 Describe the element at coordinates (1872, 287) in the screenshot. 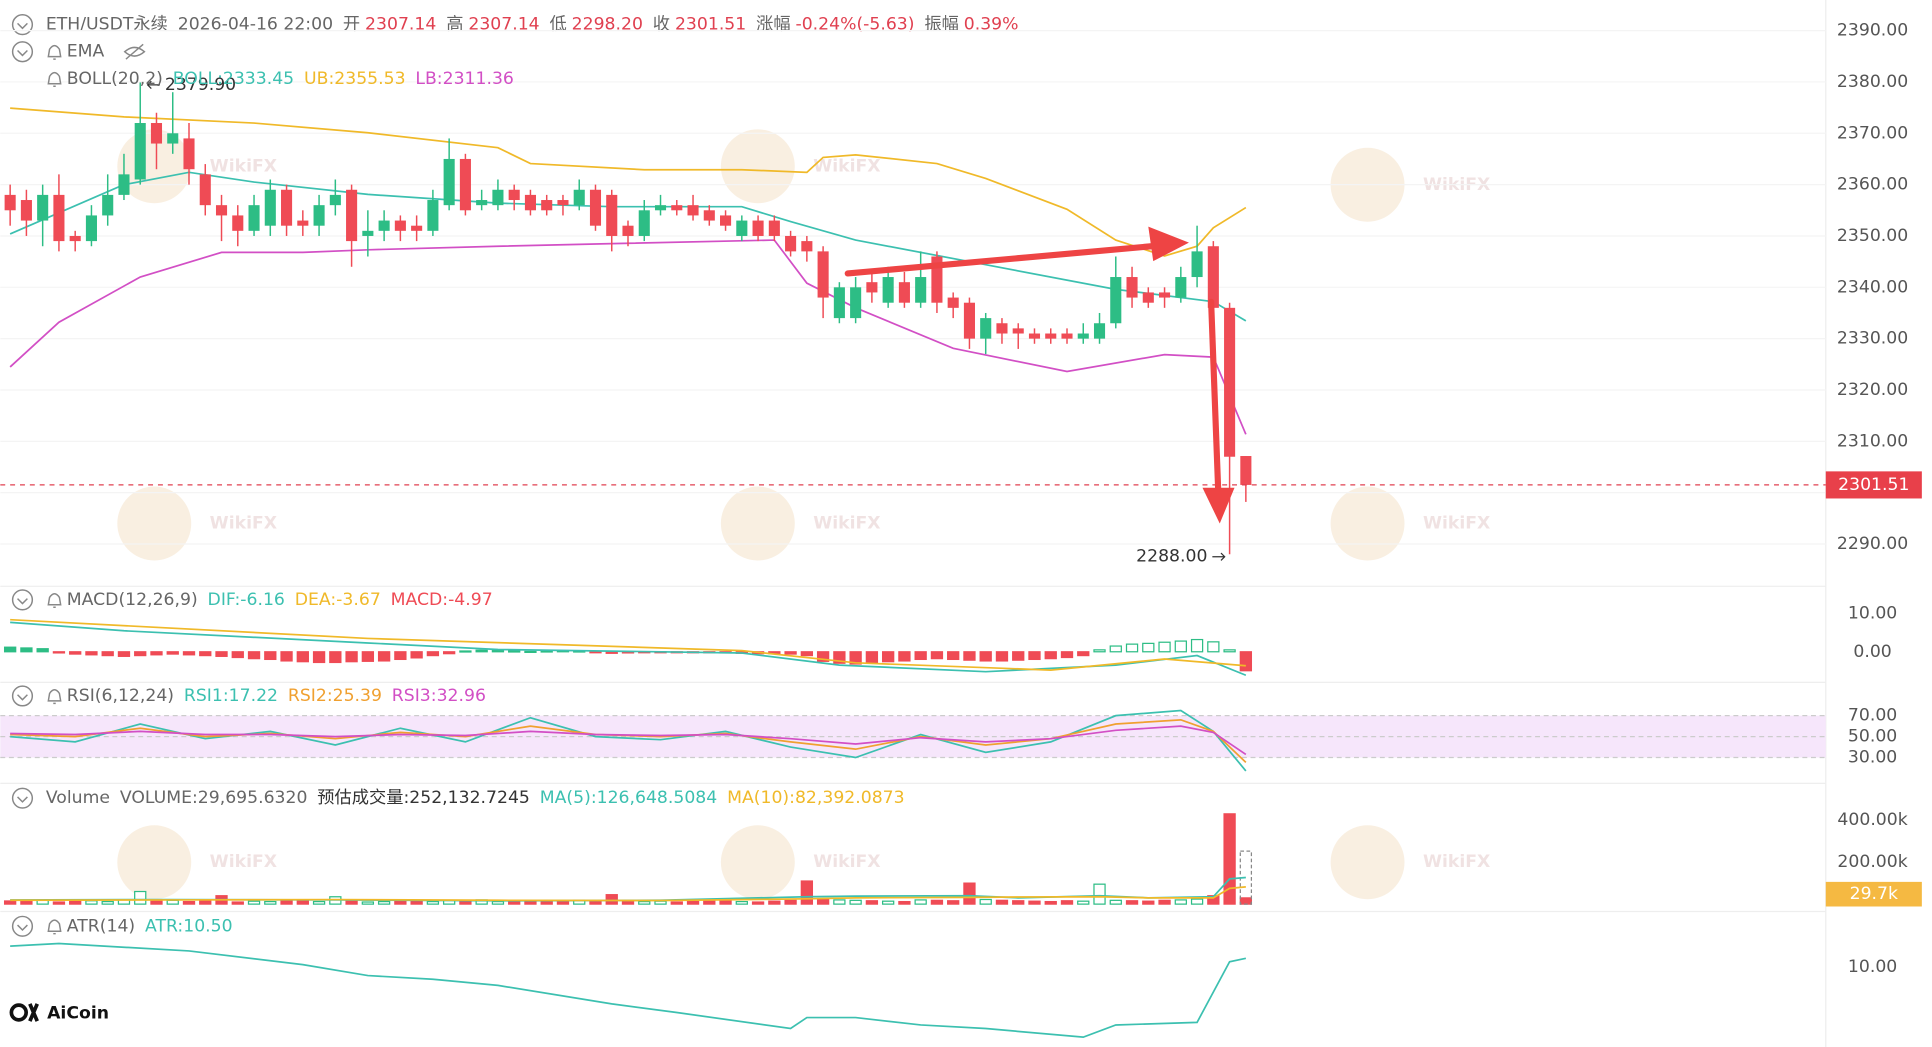

I see `y-tick-label: 2340.00` at that location.